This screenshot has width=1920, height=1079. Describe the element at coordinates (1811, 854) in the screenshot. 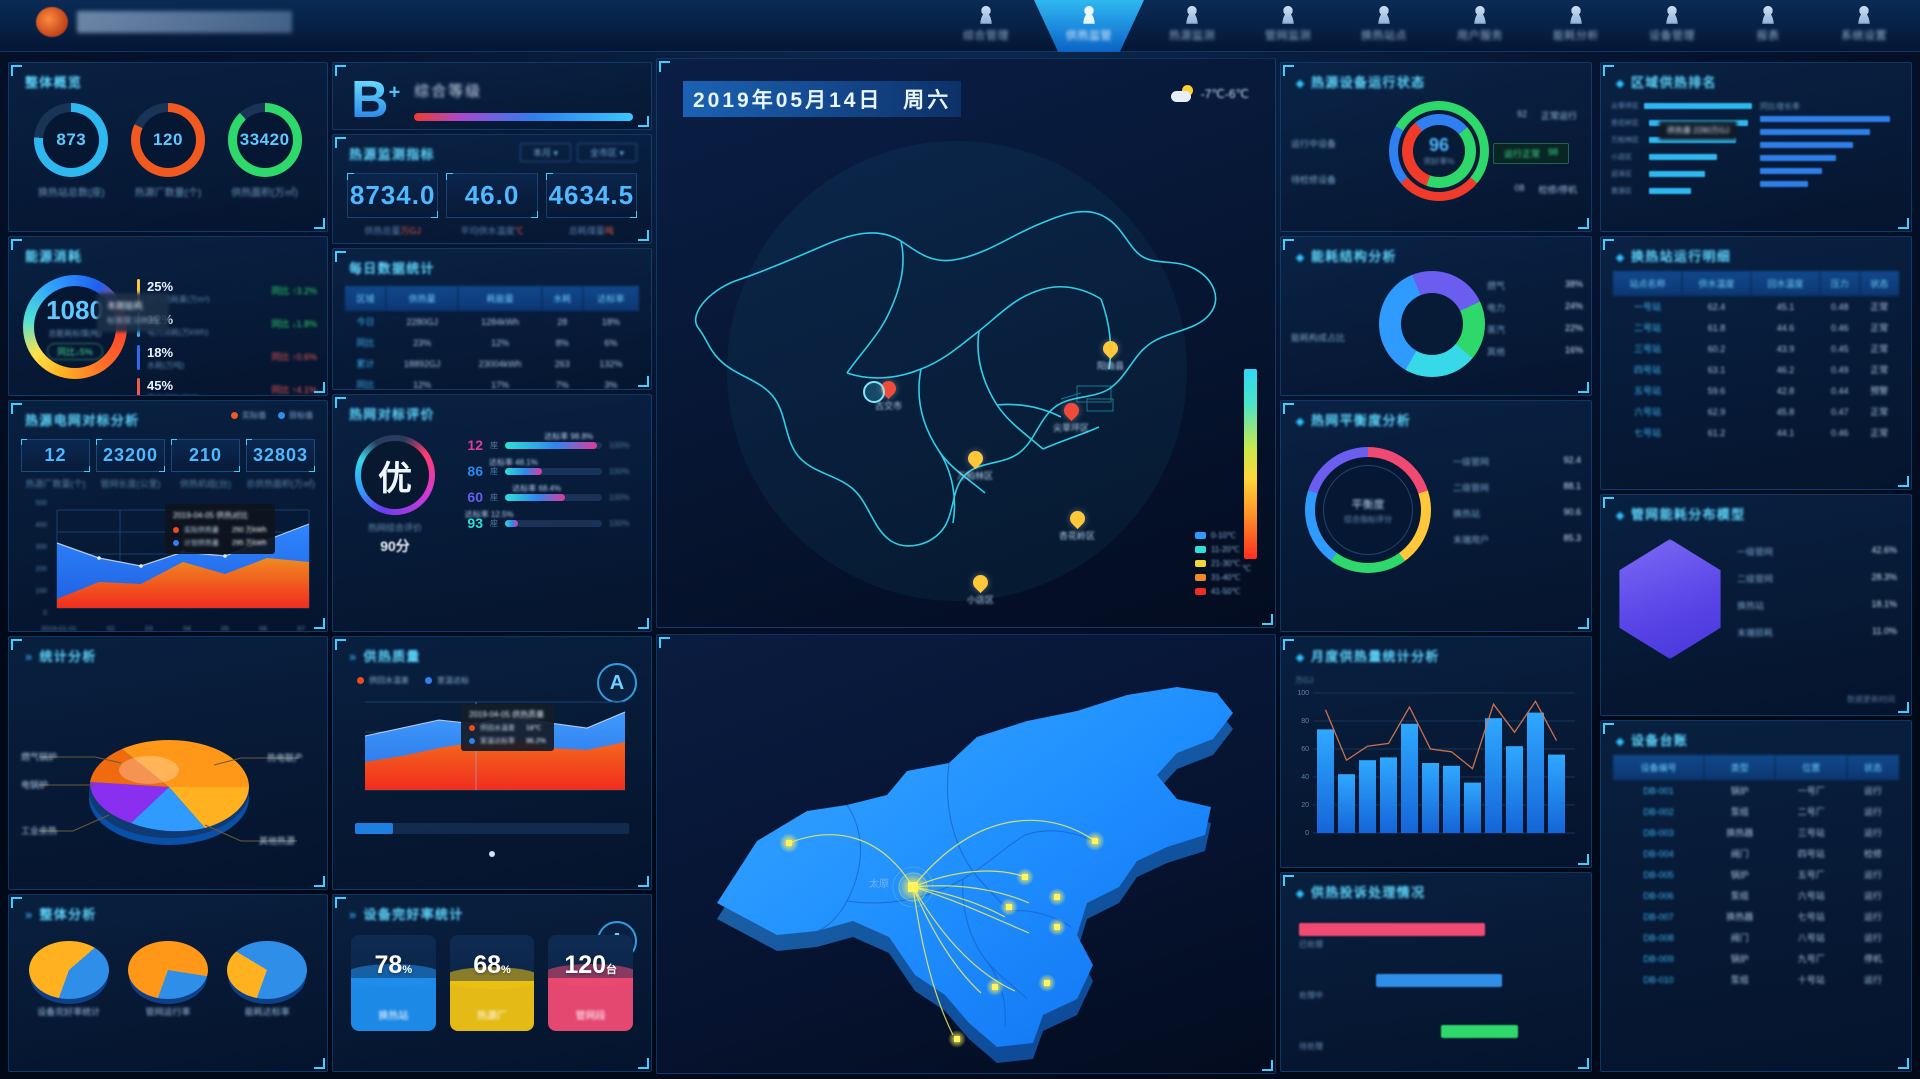

I see `table-cell: 四号站` at that location.